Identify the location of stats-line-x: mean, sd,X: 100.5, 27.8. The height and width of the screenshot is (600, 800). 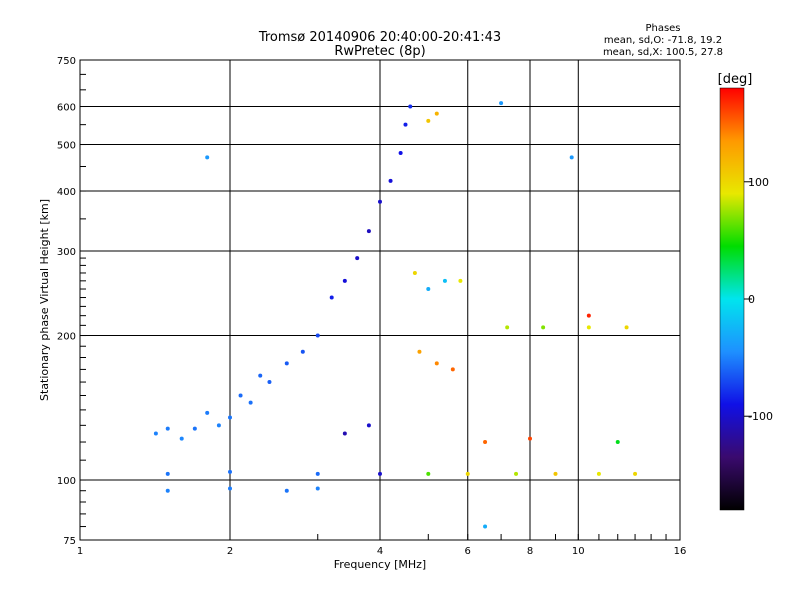
(663, 52).